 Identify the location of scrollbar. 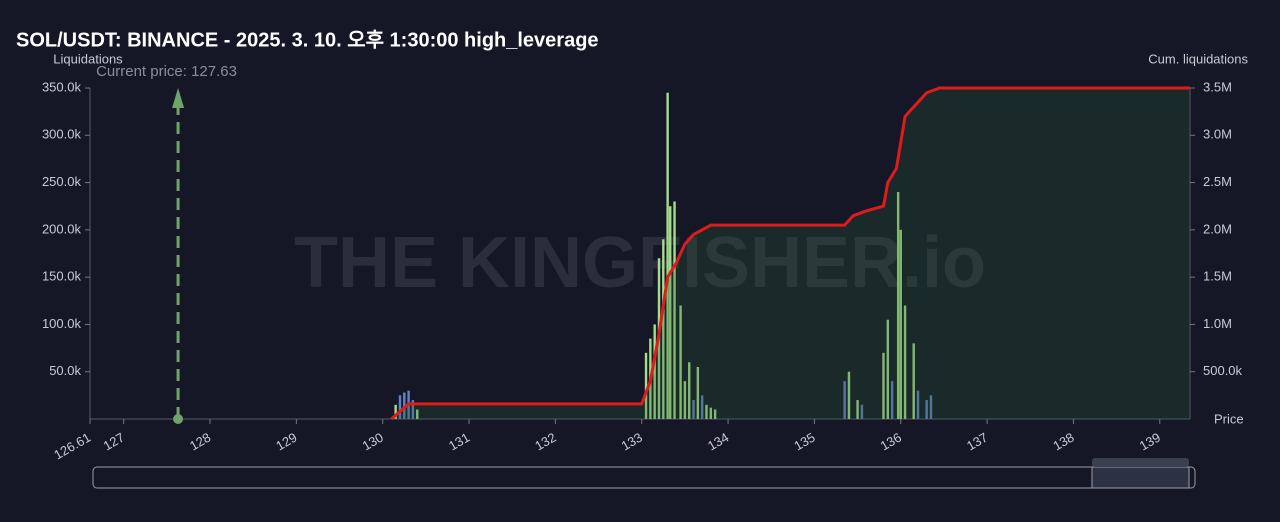
(644, 477).